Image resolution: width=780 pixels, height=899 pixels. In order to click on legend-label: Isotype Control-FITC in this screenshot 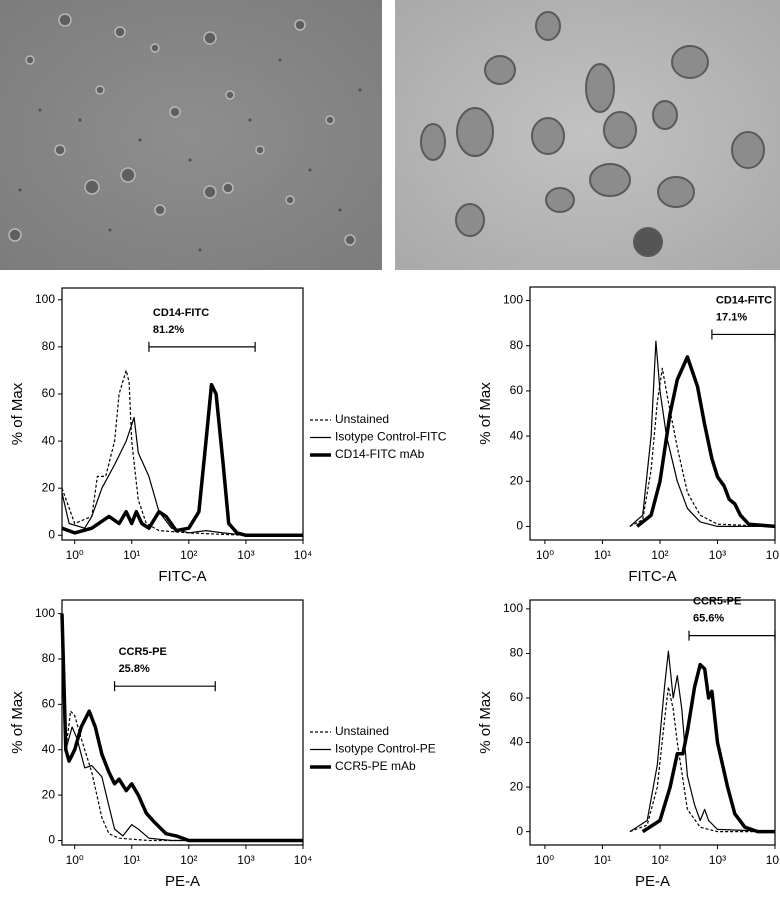, I will do `click(391, 437)`.